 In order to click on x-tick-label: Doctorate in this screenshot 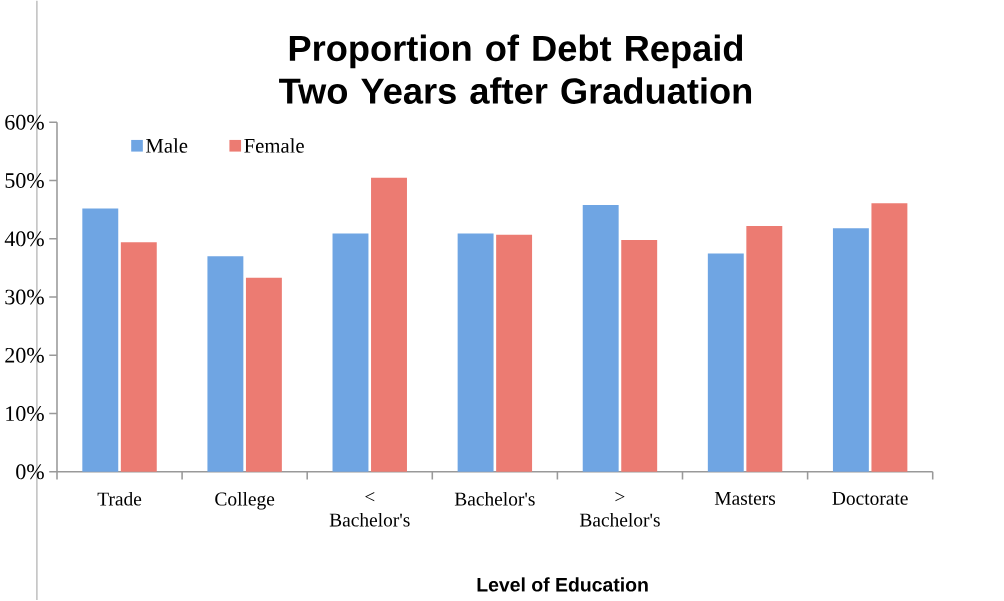, I will do `click(870, 499)`.